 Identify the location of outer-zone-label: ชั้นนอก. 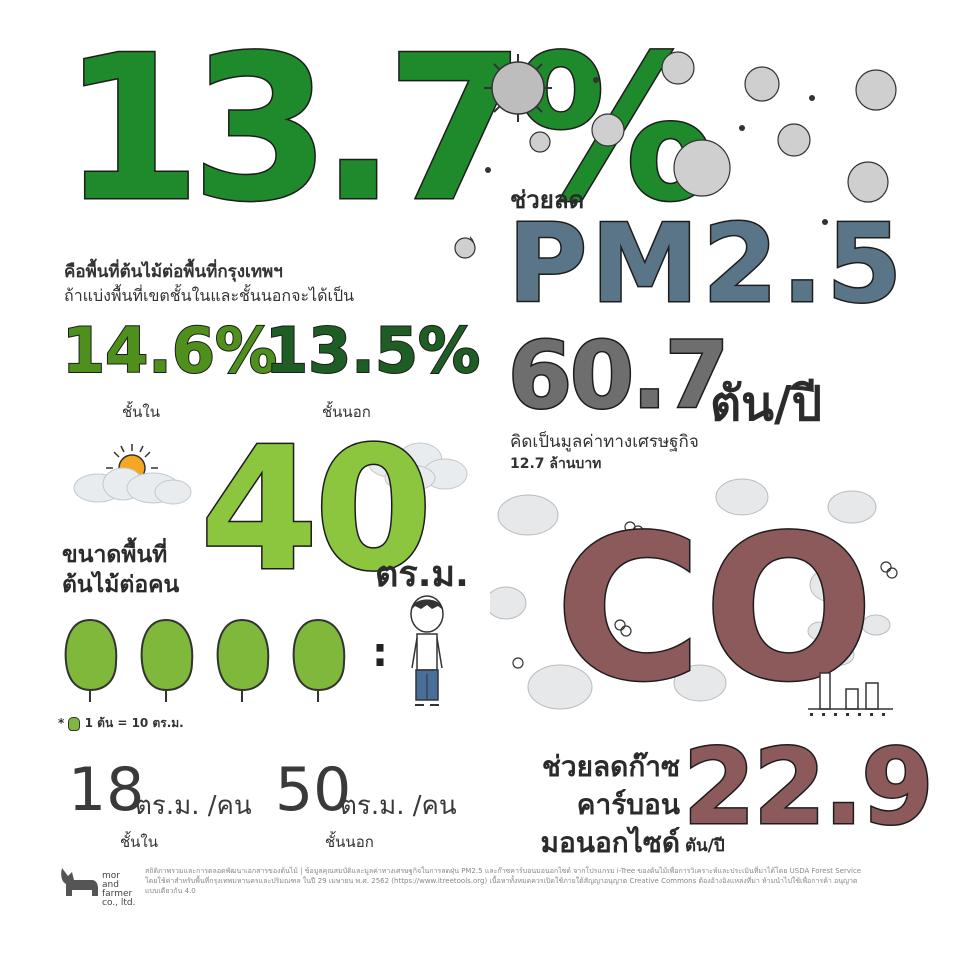
(346, 412).